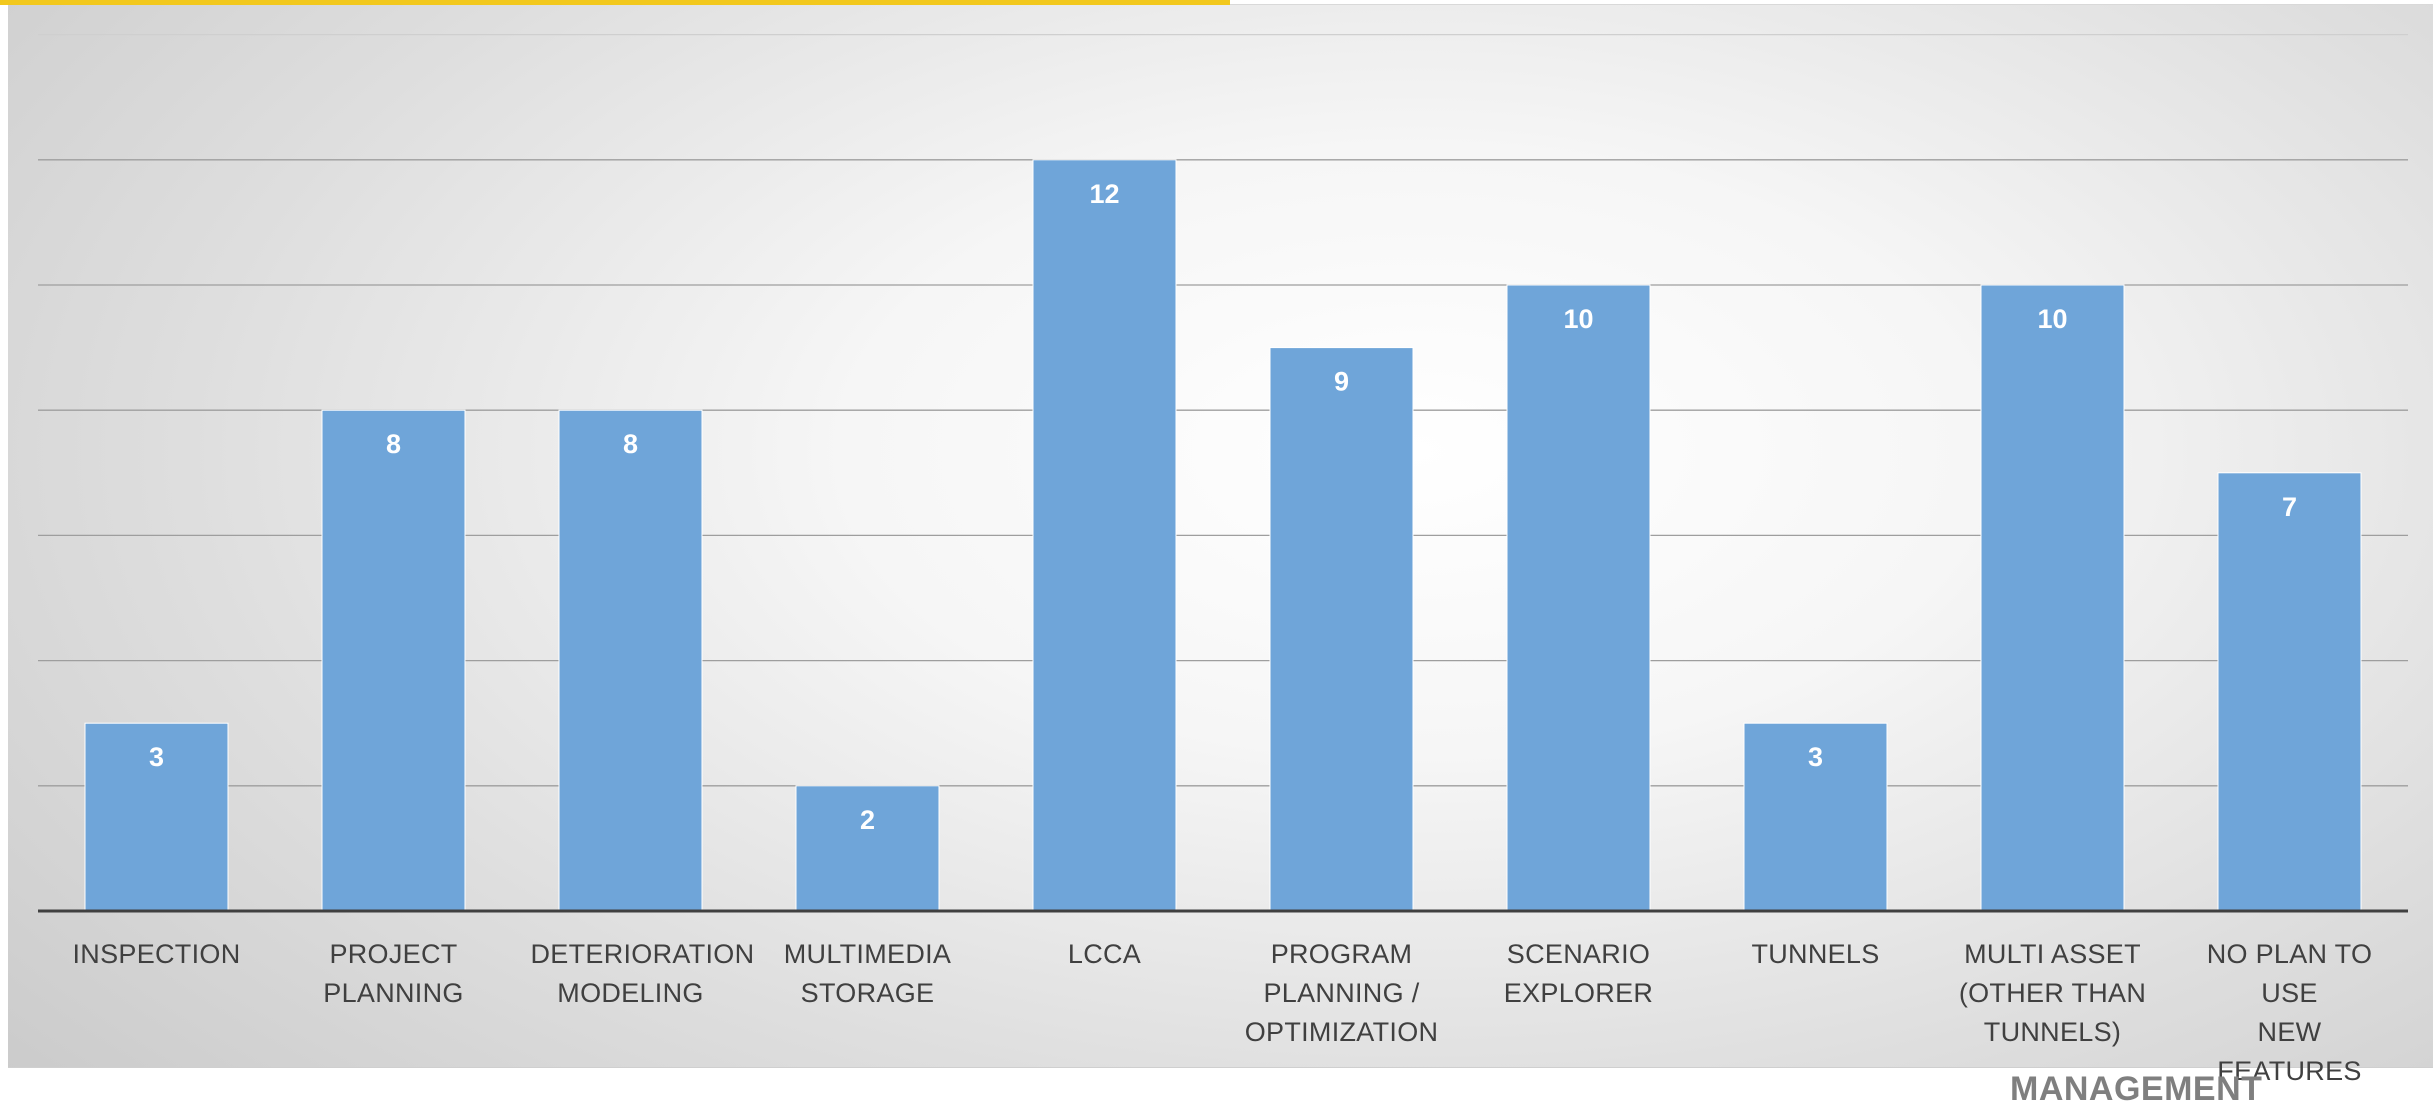  What do you see at coordinates (867, 820) in the screenshot?
I see `data-label: 2` at bounding box center [867, 820].